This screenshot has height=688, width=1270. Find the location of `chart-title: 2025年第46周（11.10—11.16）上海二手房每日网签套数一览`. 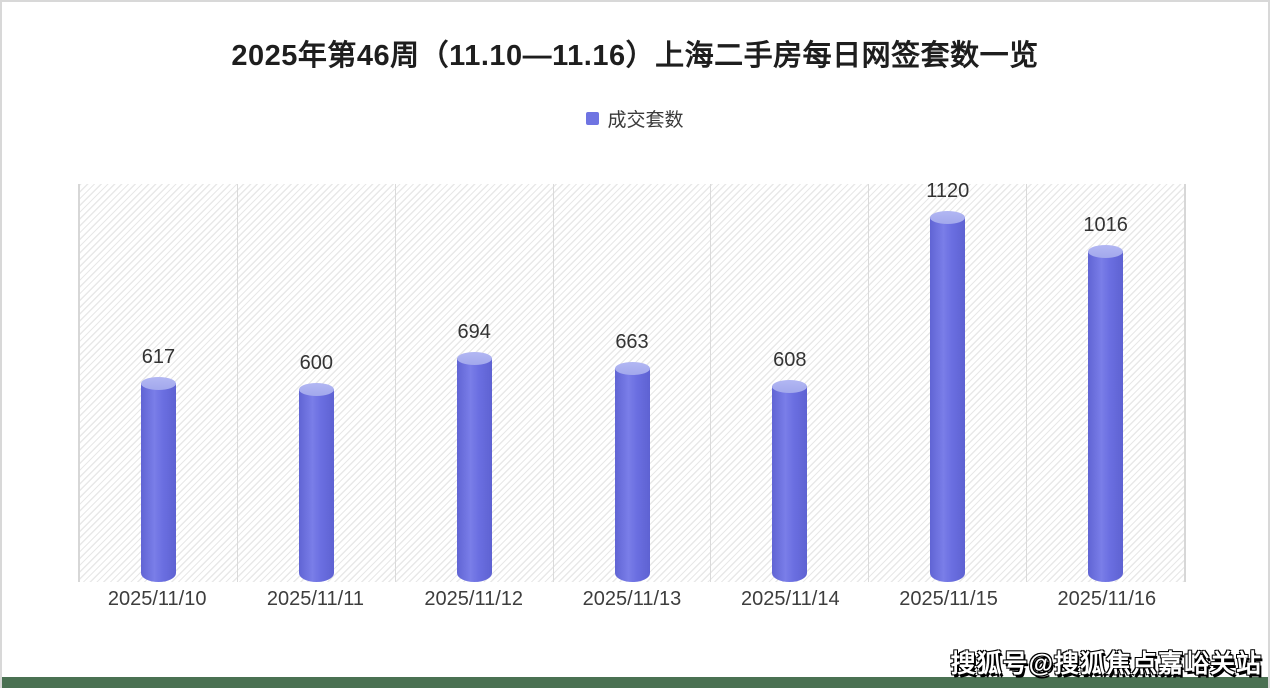

chart-title: 2025年第46周（11.10—11.16）上海二手房每日网签套数一览 is located at coordinates (635, 56).